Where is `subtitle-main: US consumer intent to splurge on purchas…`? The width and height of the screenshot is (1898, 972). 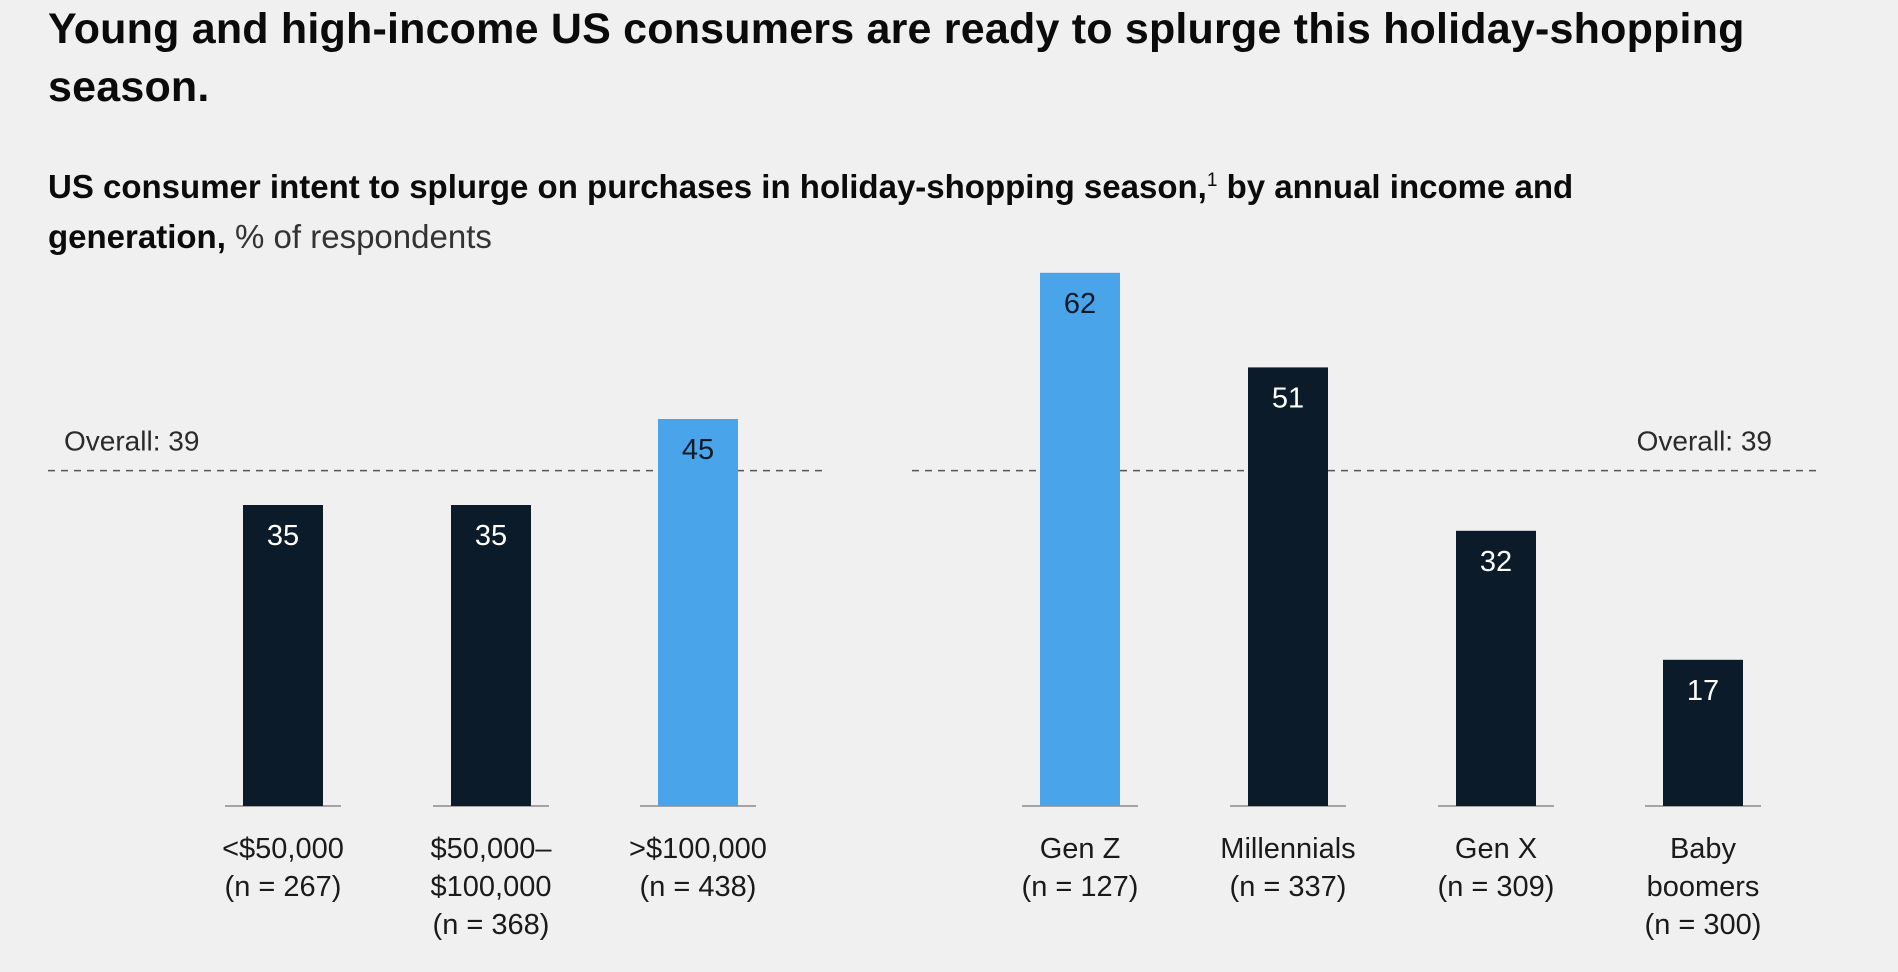
subtitle-main: US consumer intent to splurge on purchas… is located at coordinates (627, 186).